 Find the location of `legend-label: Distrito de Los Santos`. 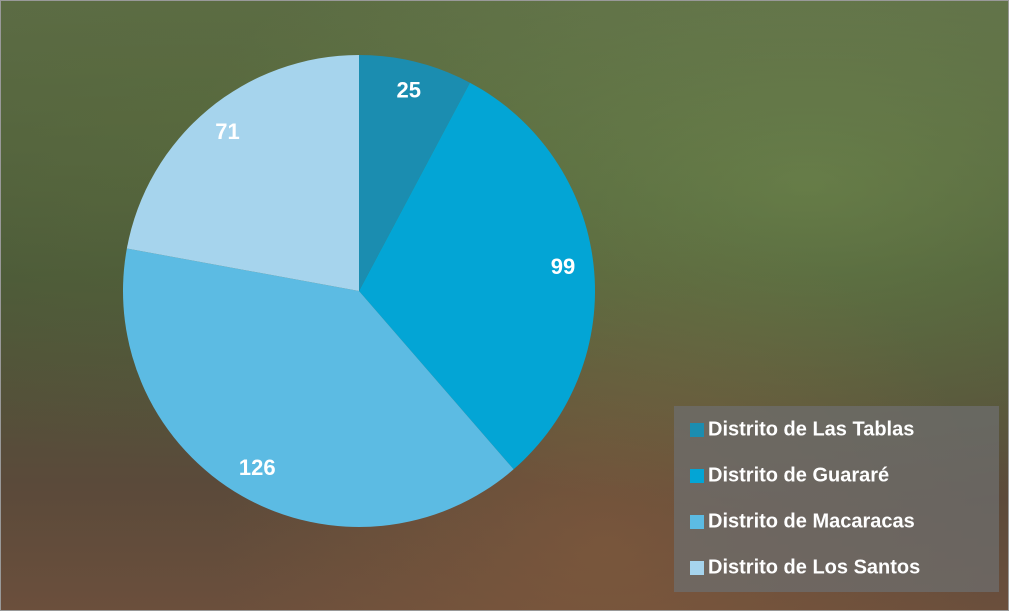

legend-label: Distrito de Los Santos is located at coordinates (814, 567).